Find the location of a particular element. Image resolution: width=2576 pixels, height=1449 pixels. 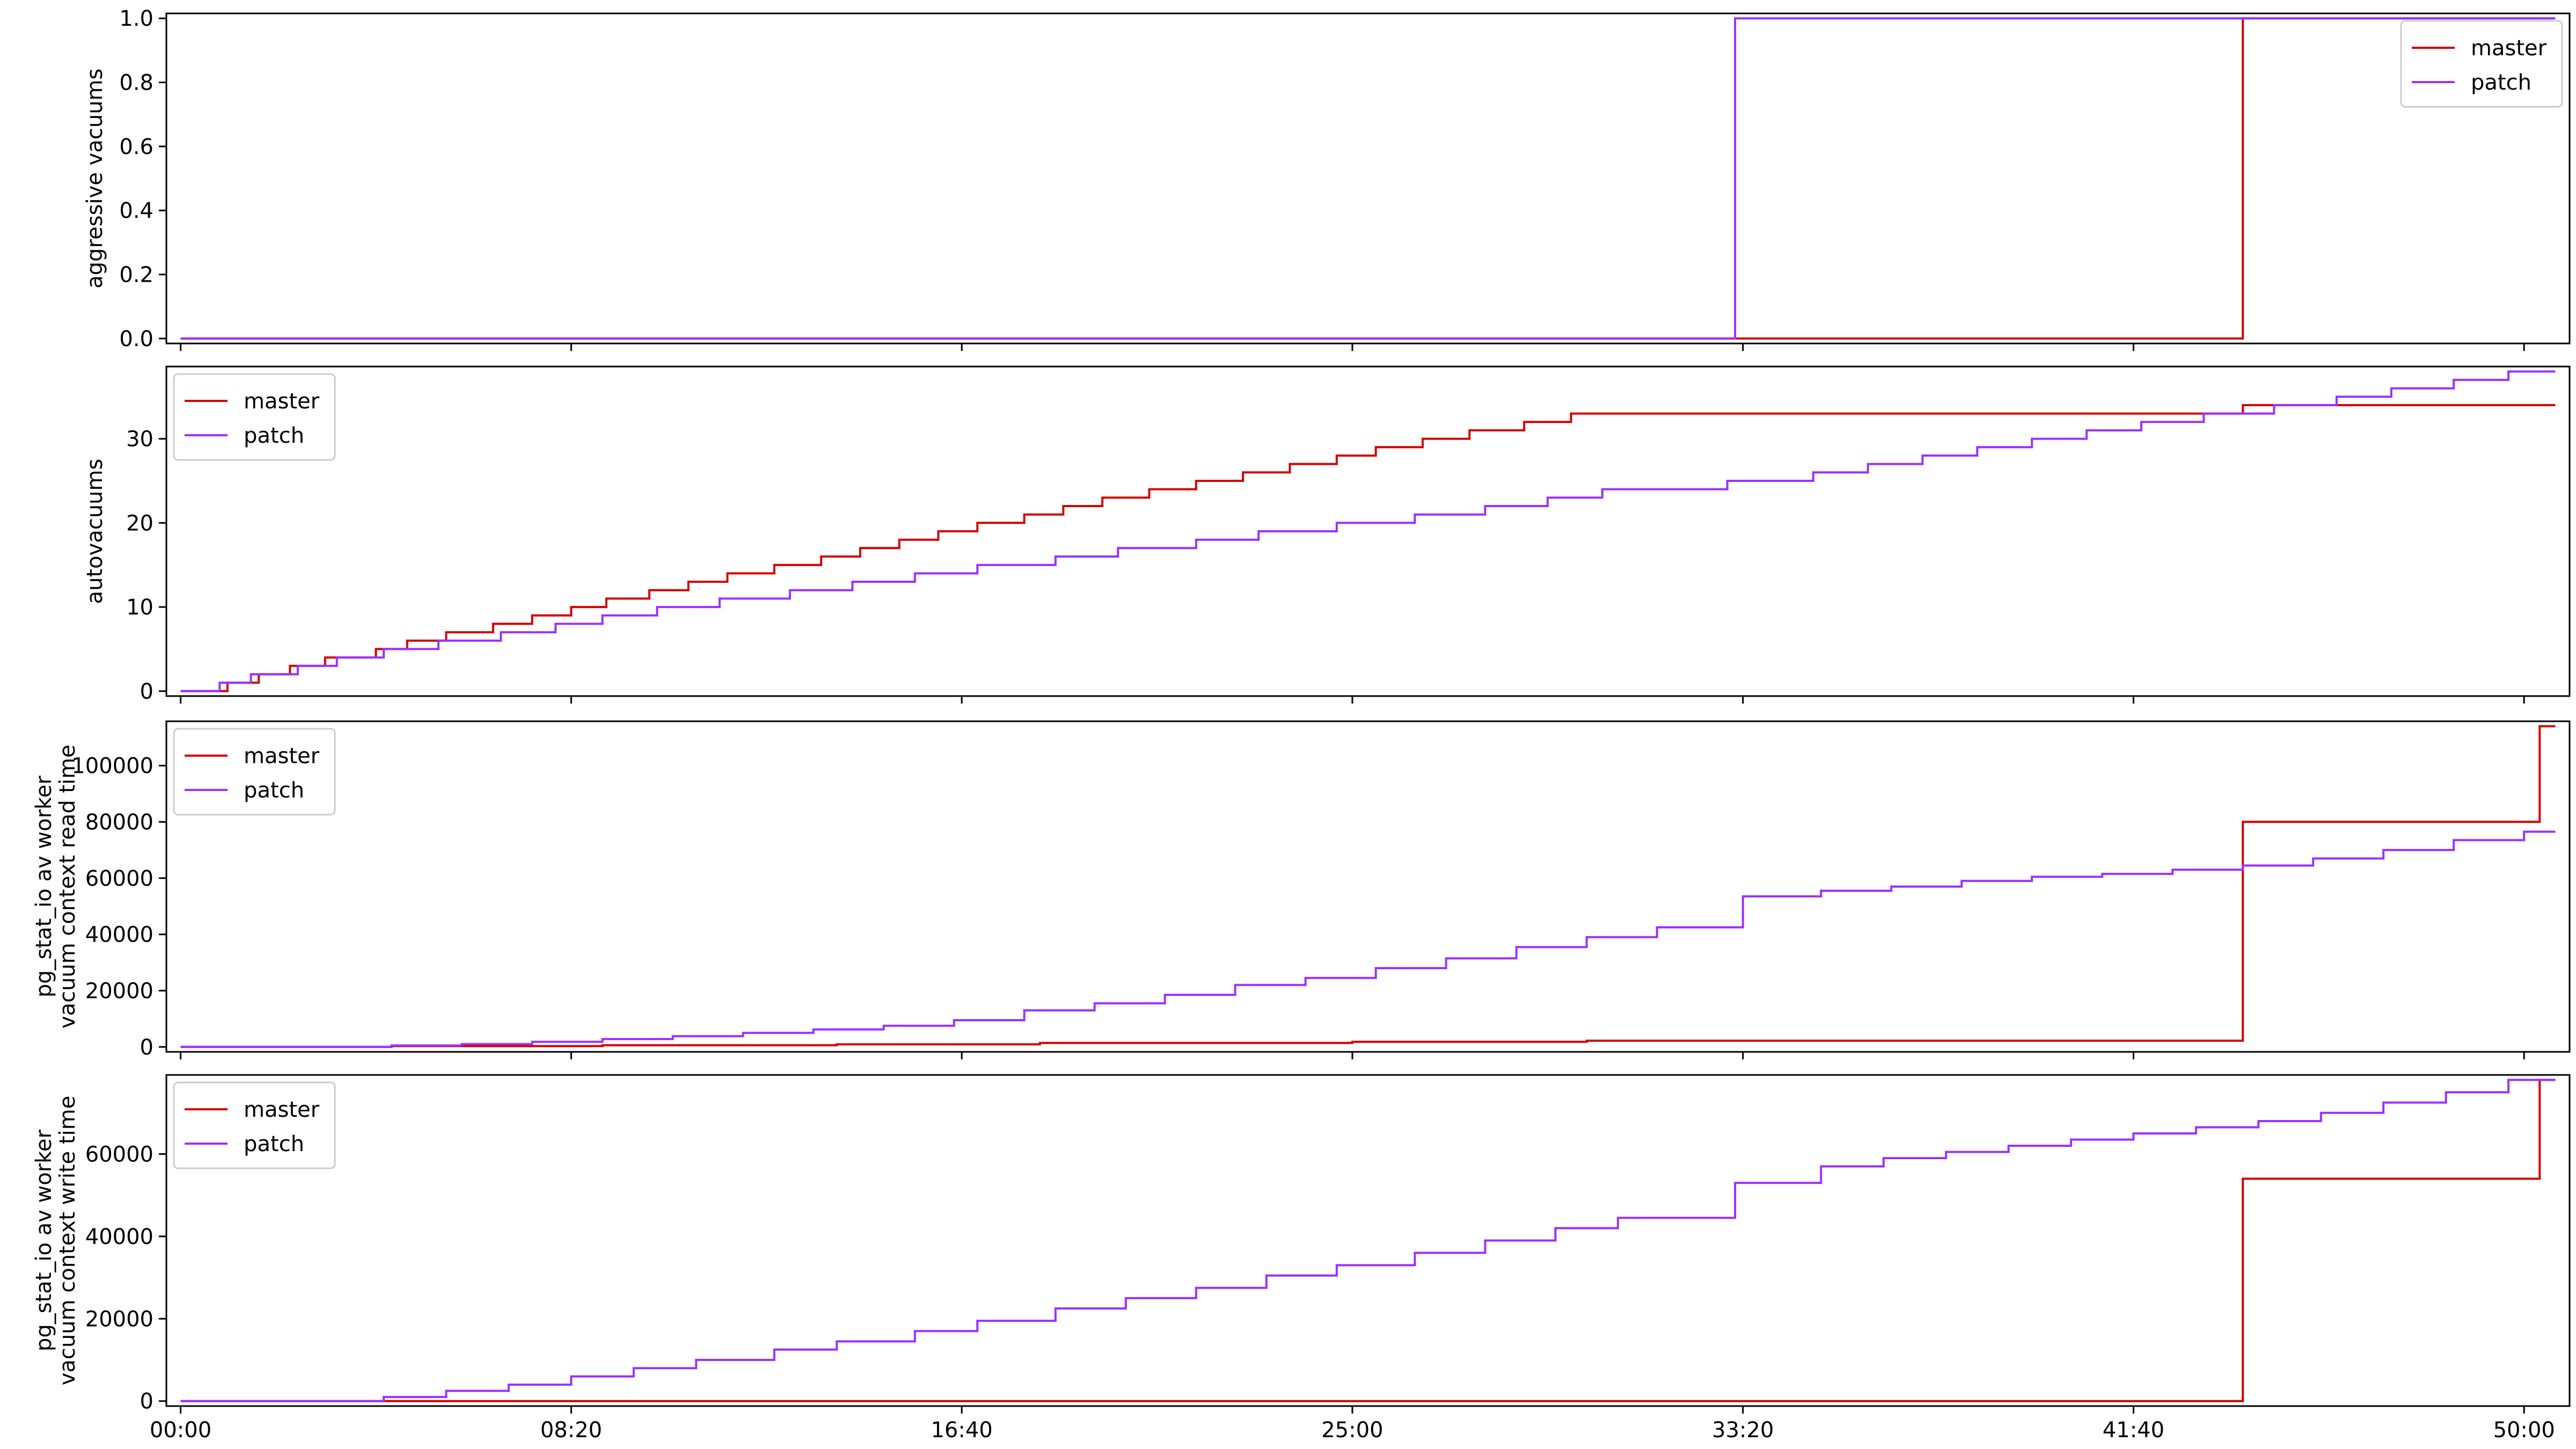

x-tick-label: 00:00 is located at coordinates (180, 1430).